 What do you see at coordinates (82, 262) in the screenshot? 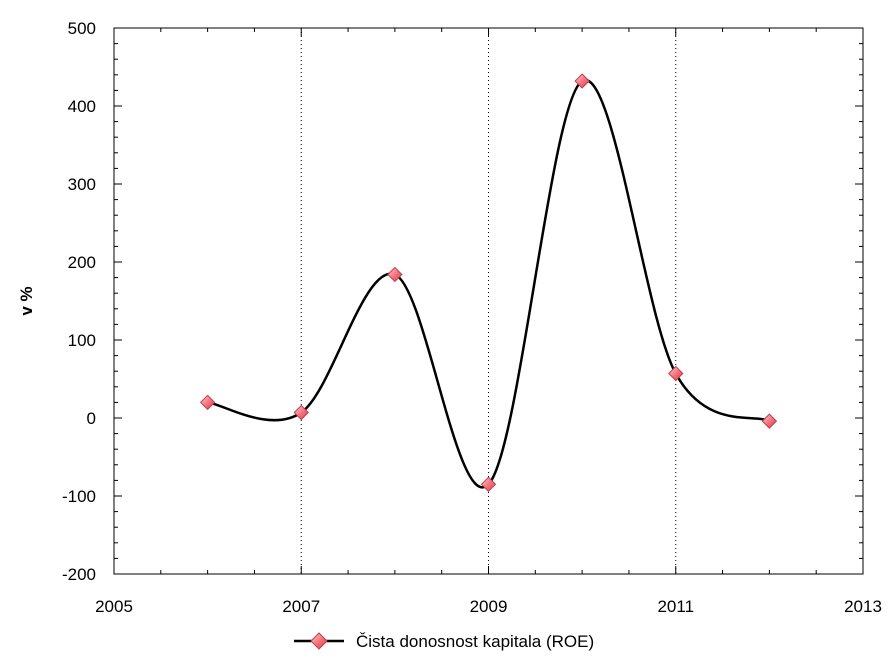
I see `y-tick-label: 200` at bounding box center [82, 262].